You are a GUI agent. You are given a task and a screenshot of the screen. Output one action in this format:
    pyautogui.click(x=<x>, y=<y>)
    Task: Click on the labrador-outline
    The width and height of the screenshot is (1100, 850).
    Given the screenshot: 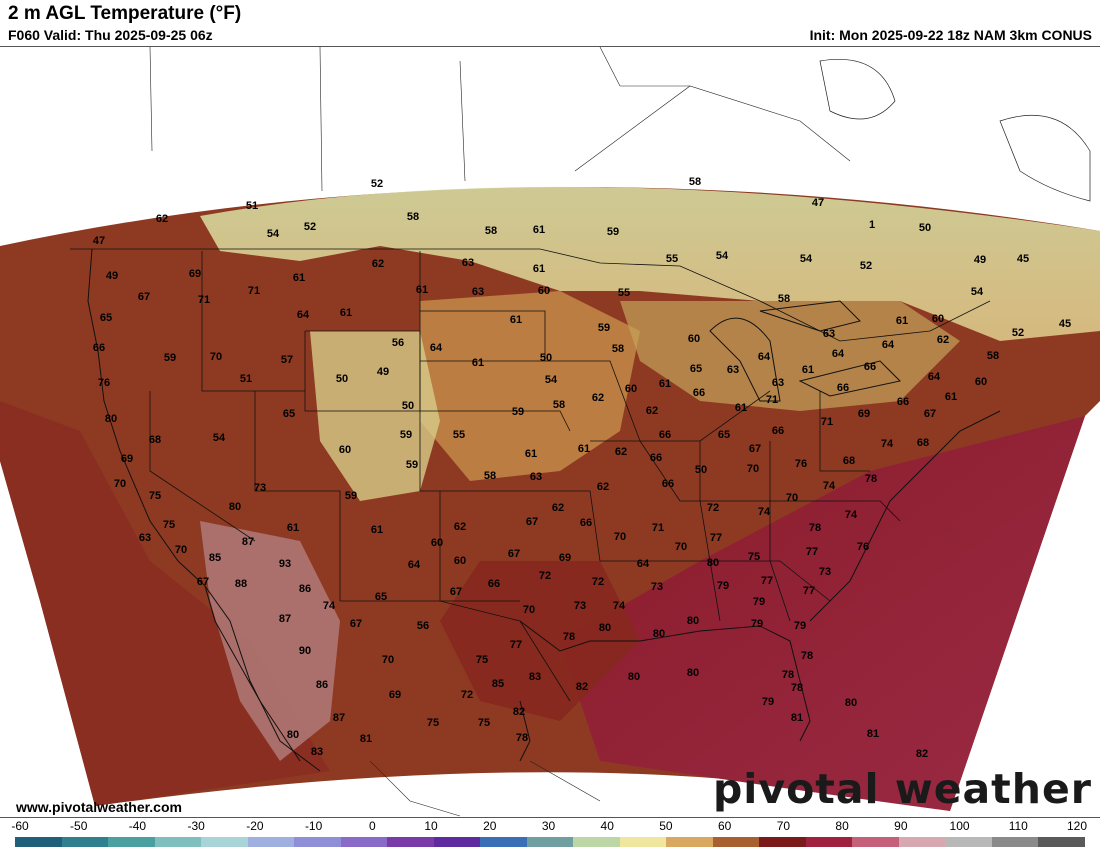 What is the action you would take?
    pyautogui.click(x=1045, y=158)
    